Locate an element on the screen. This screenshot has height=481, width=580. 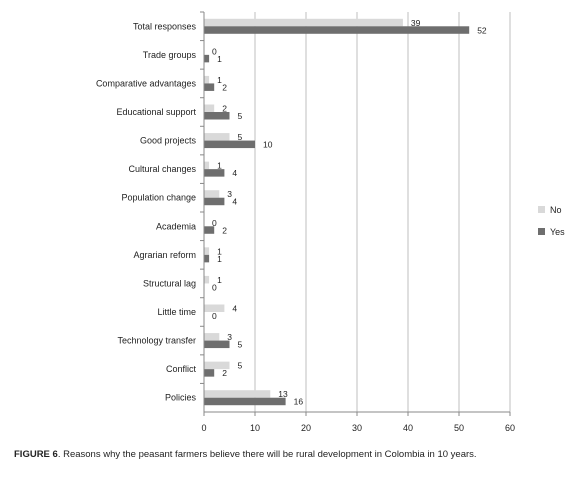
x-tick-label-10: 10 is located at coordinates (255, 428).